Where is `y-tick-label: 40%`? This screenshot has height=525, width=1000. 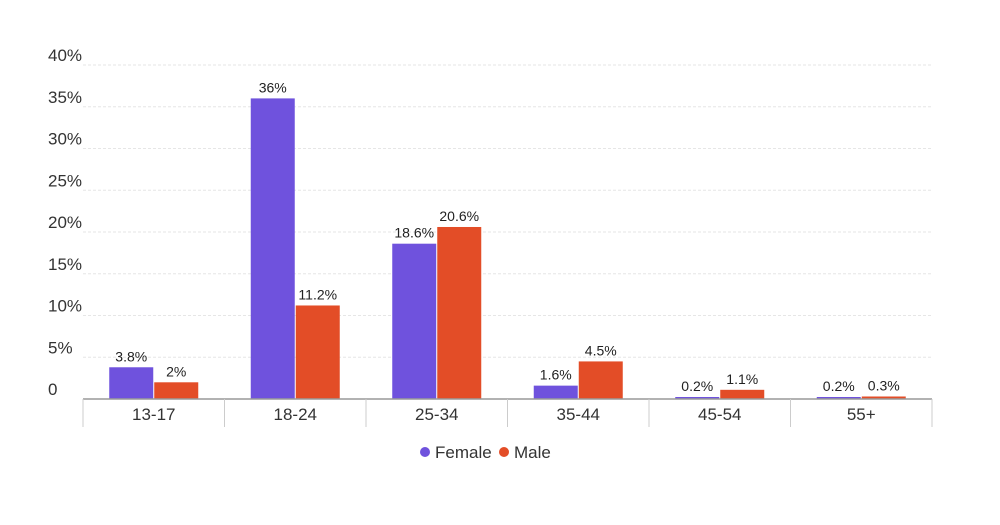
y-tick-label: 40% is located at coordinates (65, 55).